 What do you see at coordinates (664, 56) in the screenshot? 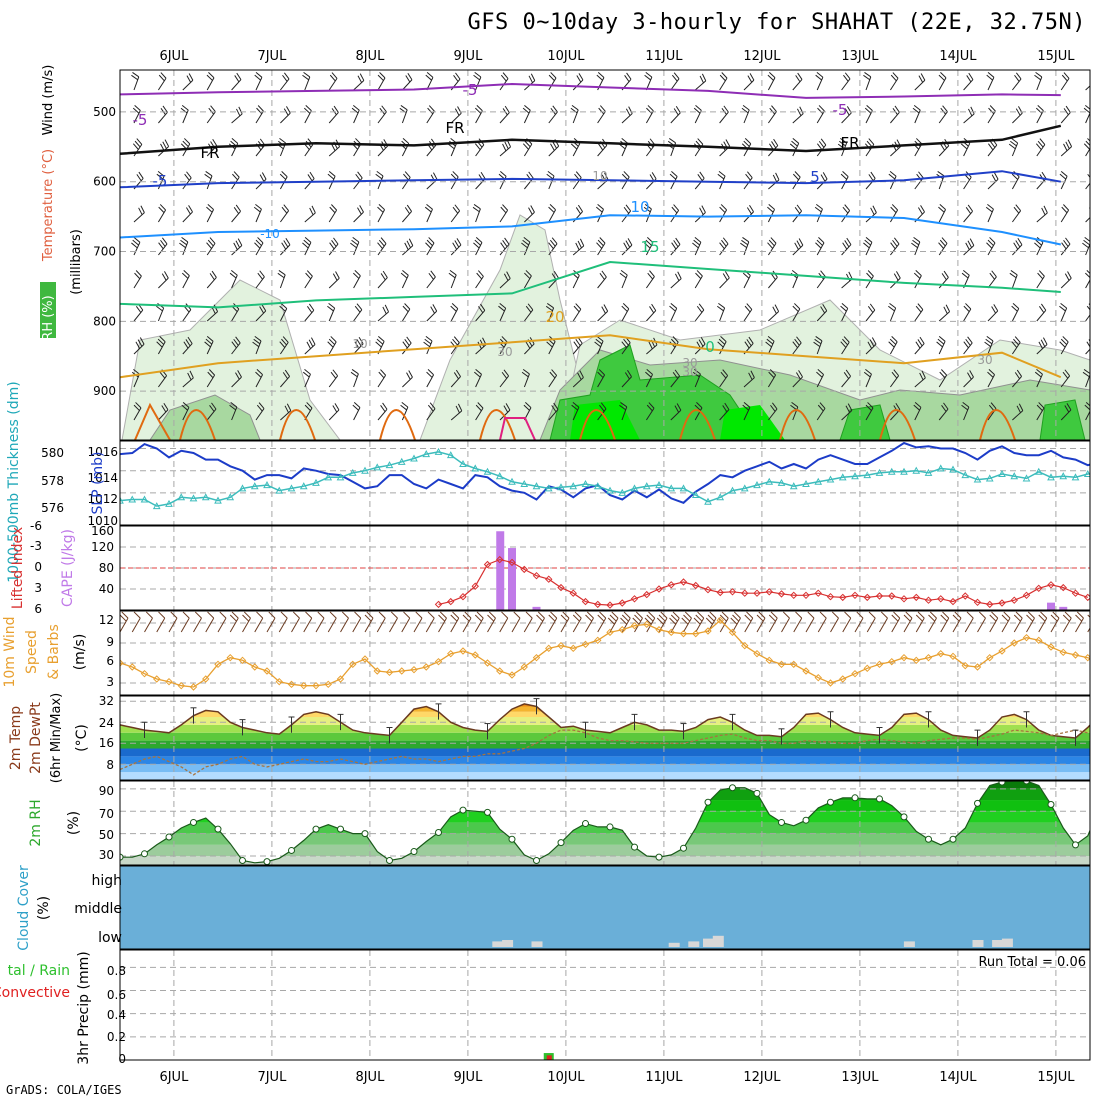
I see `date-label-top: 11JUL` at bounding box center [664, 56].